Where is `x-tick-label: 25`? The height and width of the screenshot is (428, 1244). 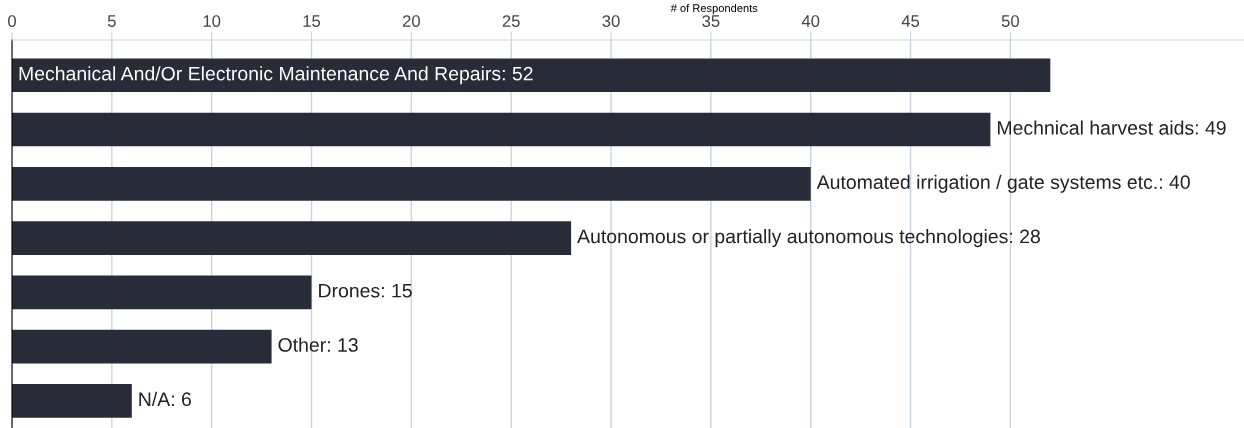 x-tick-label: 25 is located at coordinates (511, 21).